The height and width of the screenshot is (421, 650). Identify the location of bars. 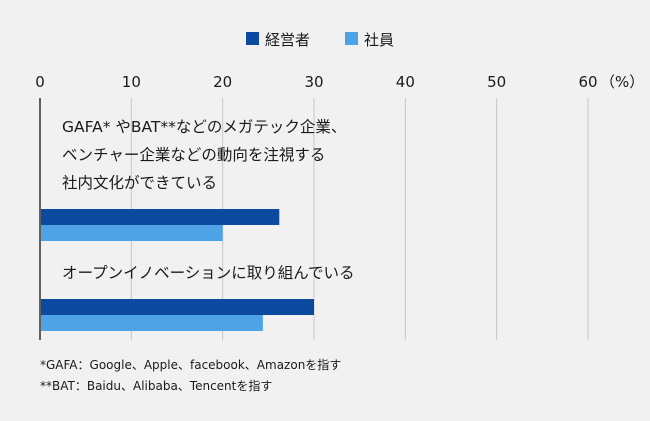
(177, 270).